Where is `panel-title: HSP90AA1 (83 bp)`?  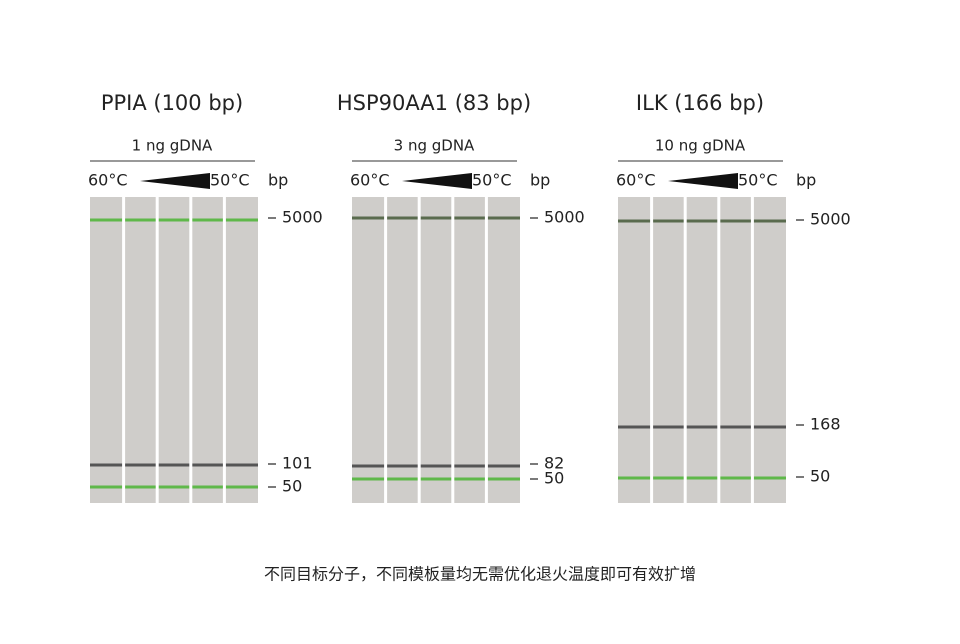
panel-title: HSP90AA1 (83 bp) is located at coordinates (434, 103).